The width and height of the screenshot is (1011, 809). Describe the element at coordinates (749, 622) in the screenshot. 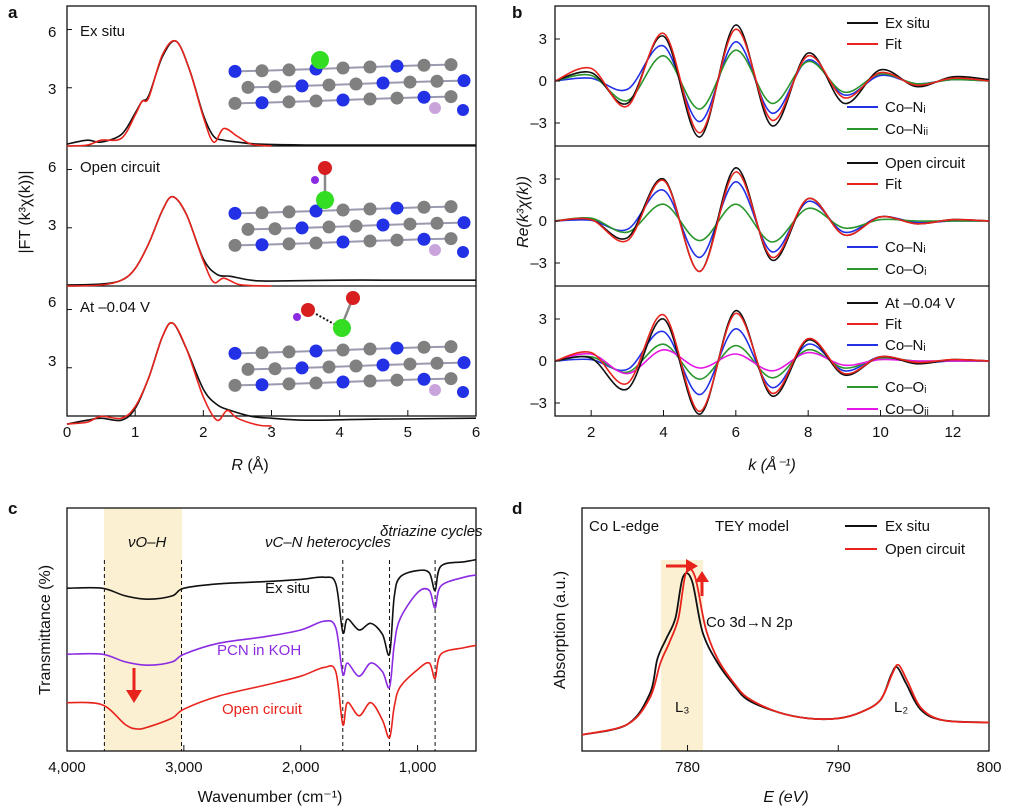

I see `panel-d-annotation: Co 3d→N 2p` at that location.